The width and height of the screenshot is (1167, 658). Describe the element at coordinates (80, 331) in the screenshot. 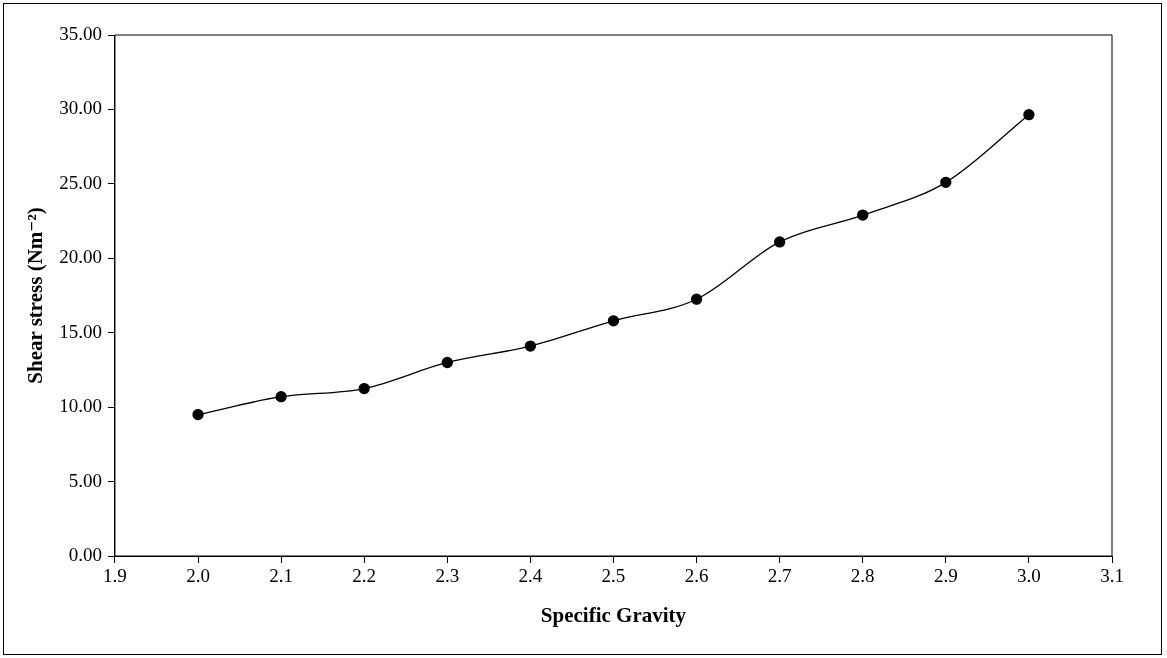

I see `y-tick-label: 15.00` at that location.